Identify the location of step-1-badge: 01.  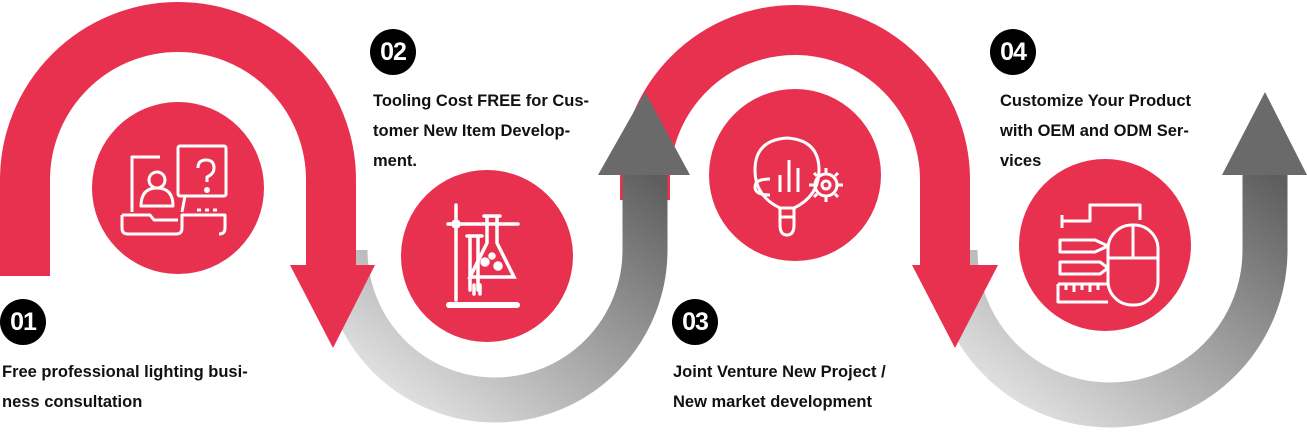
(23, 322).